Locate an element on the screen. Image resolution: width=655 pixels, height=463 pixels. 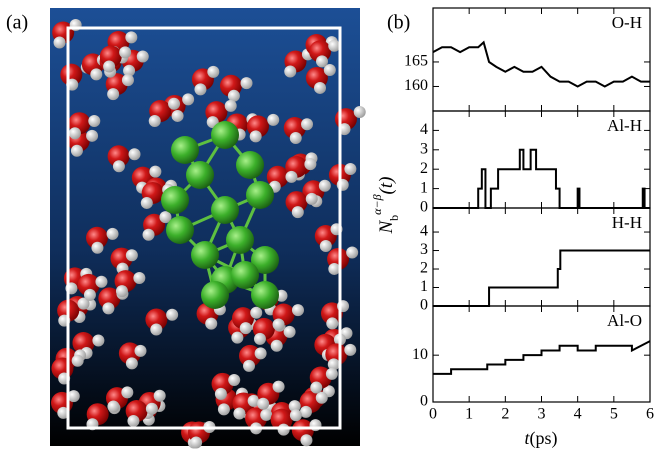
panel-title: Al-H is located at coordinates (624, 125).